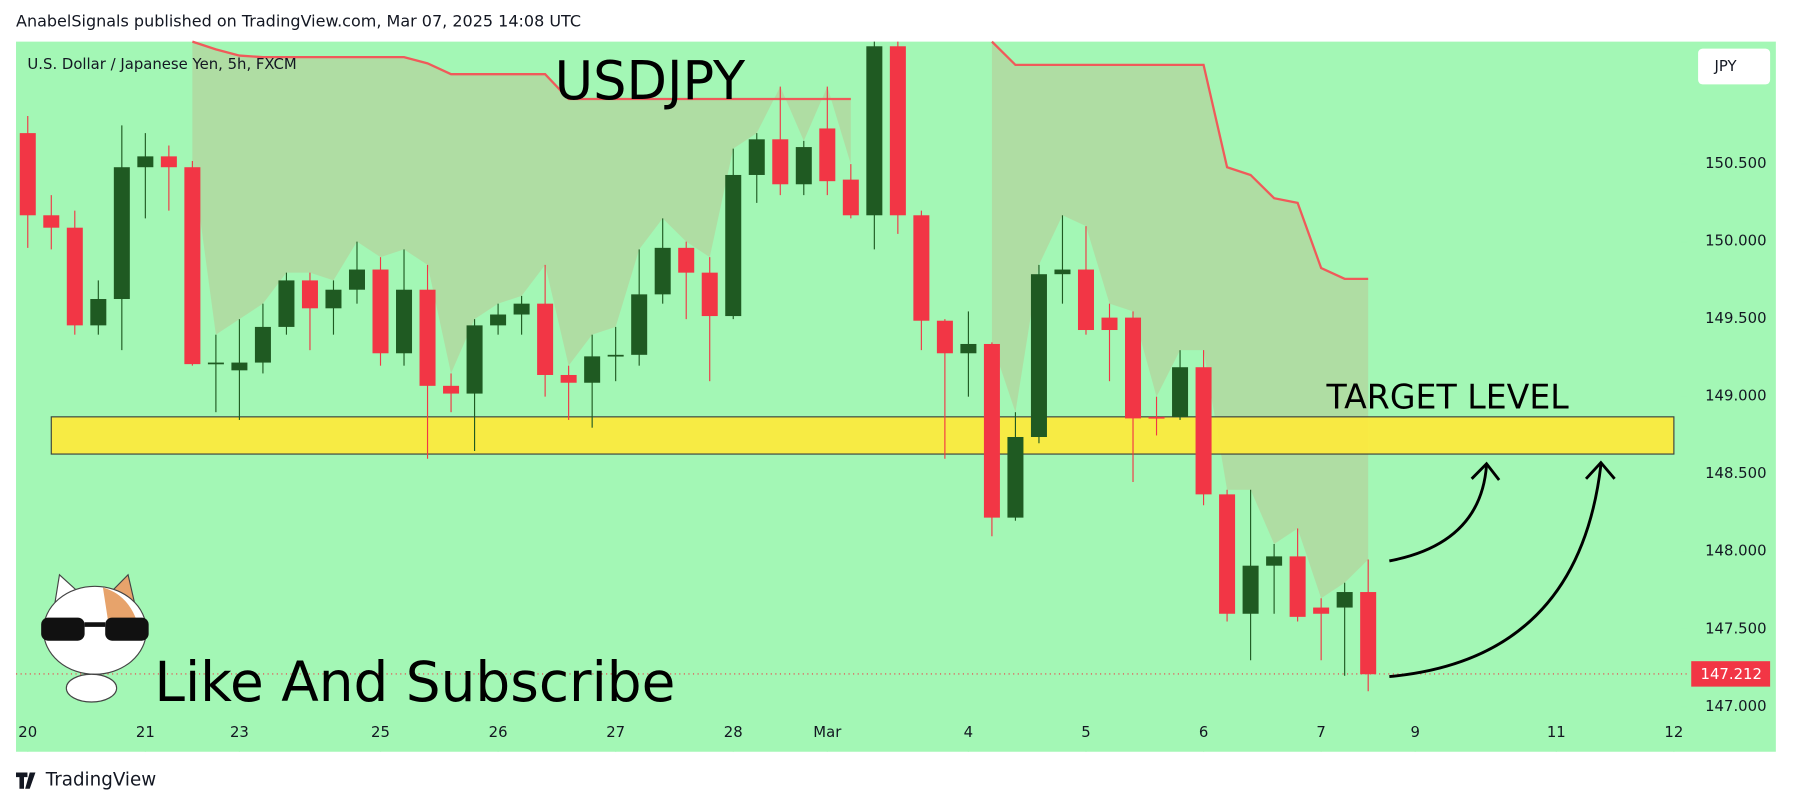 The height and width of the screenshot is (798, 1793). I want to click on cat-icon, so click(95, 638).